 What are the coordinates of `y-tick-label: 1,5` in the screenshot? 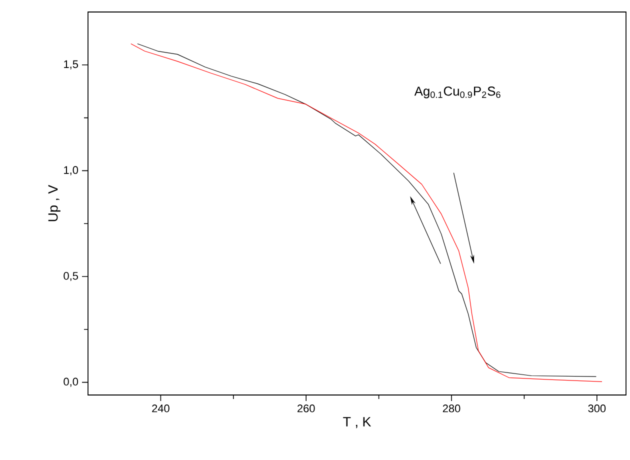 It's located at (71, 65).